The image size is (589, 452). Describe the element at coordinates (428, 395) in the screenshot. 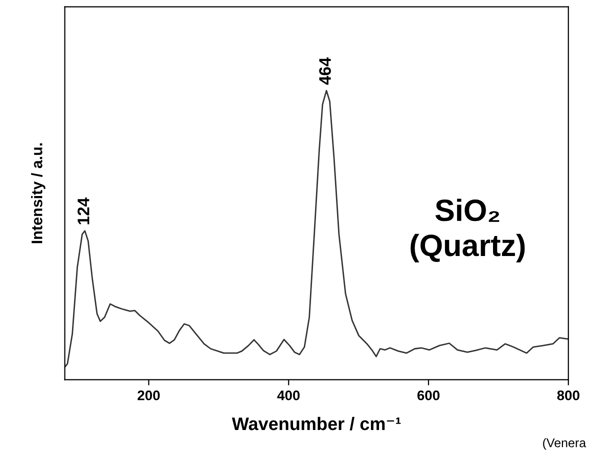

I see `x-tick-label: 600` at that location.